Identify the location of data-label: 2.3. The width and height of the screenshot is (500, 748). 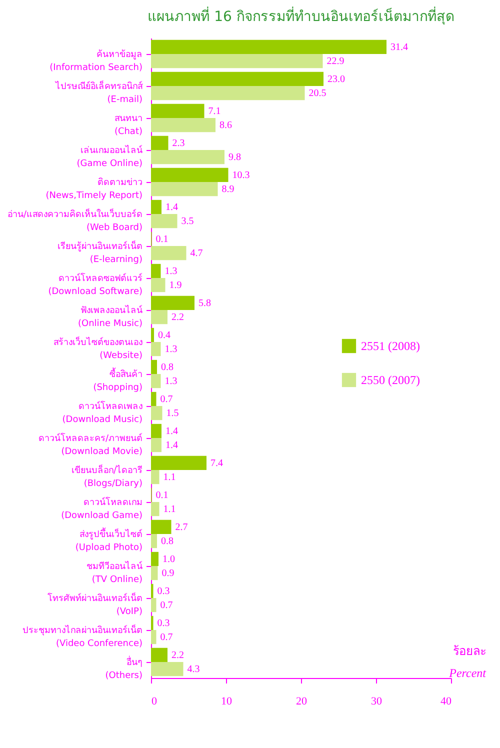
(178, 143).